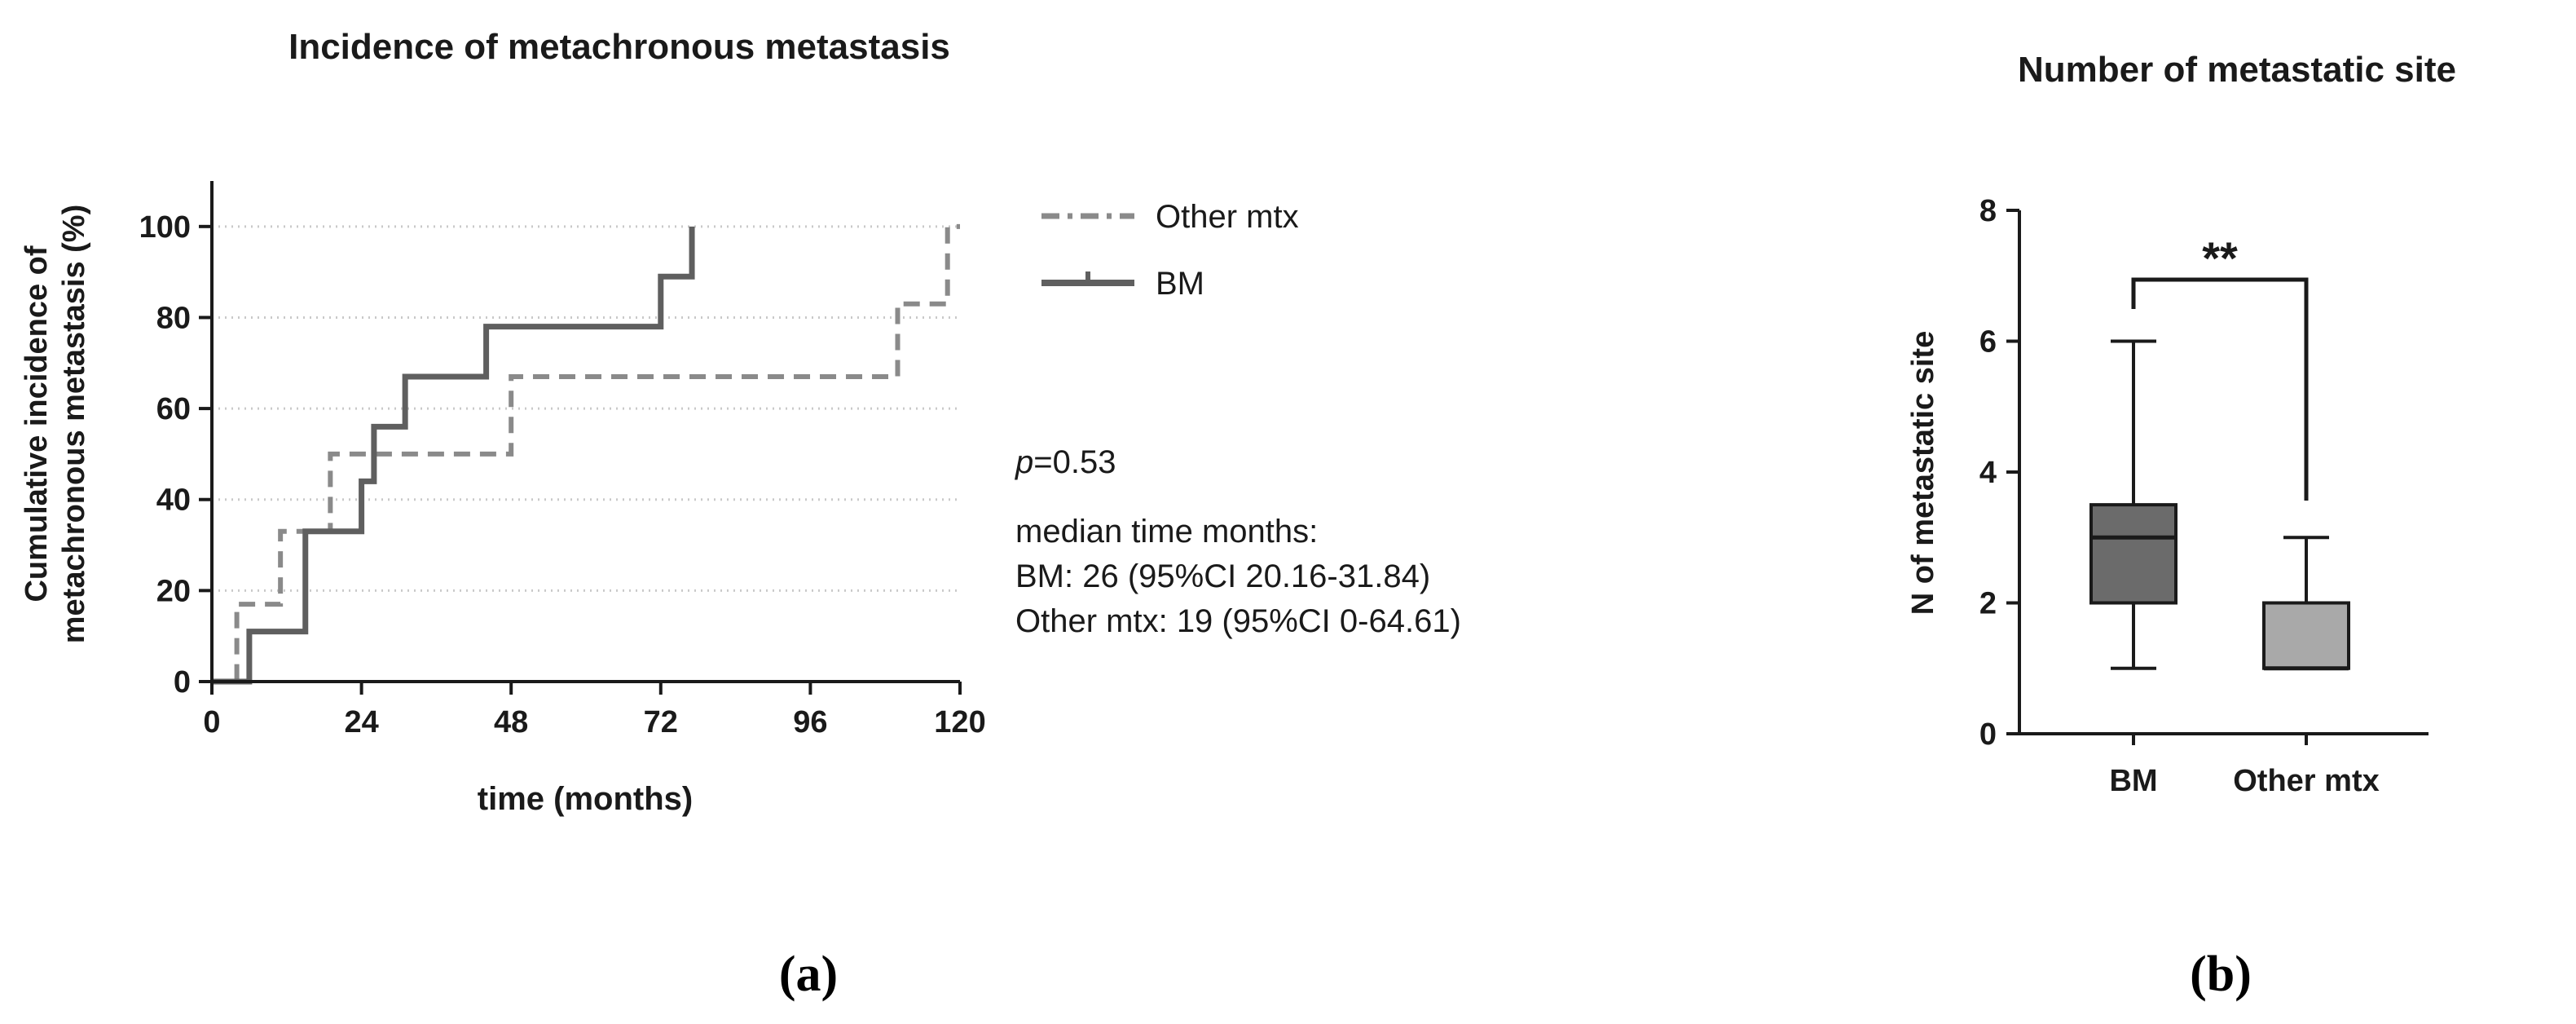 This screenshot has height=1024, width=2576. Describe the element at coordinates (808, 974) in the screenshot. I see `panel-a-label: (a)` at that location.